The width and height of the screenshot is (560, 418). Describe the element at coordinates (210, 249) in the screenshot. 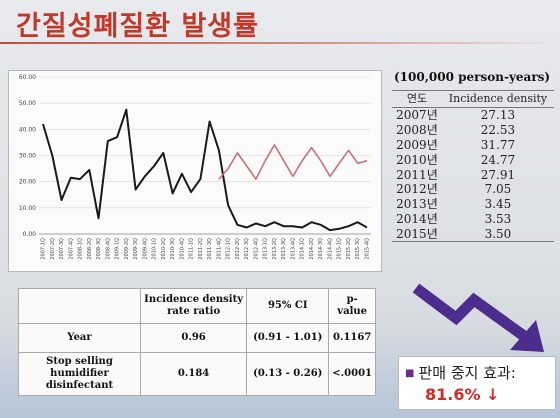

I see `x-tick-label: 2011-3Q` at that location.